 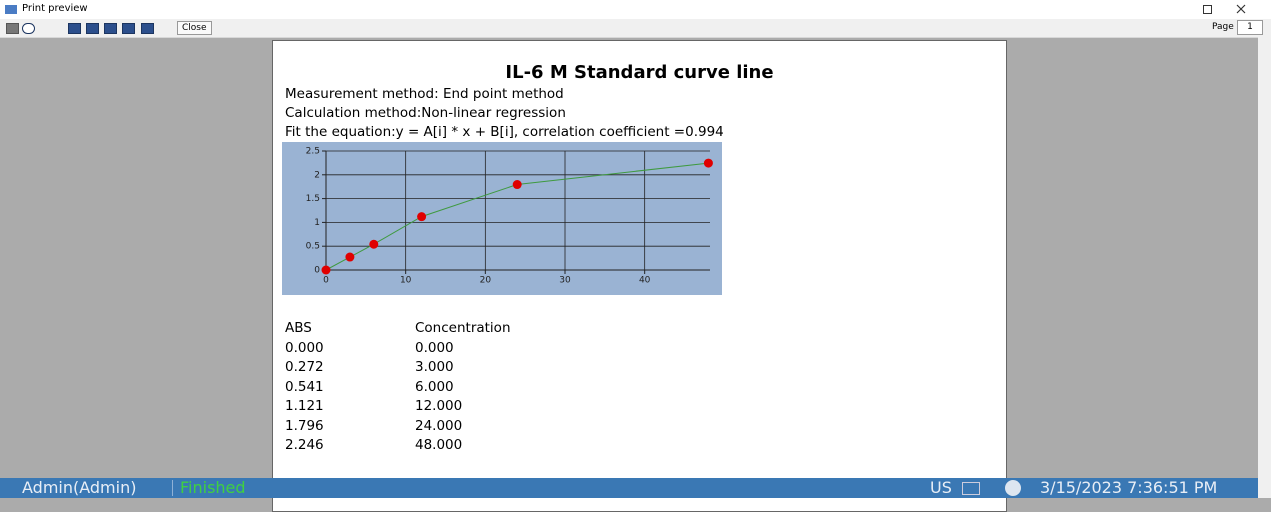 I want to click on app-icon, so click(x=11, y=9).